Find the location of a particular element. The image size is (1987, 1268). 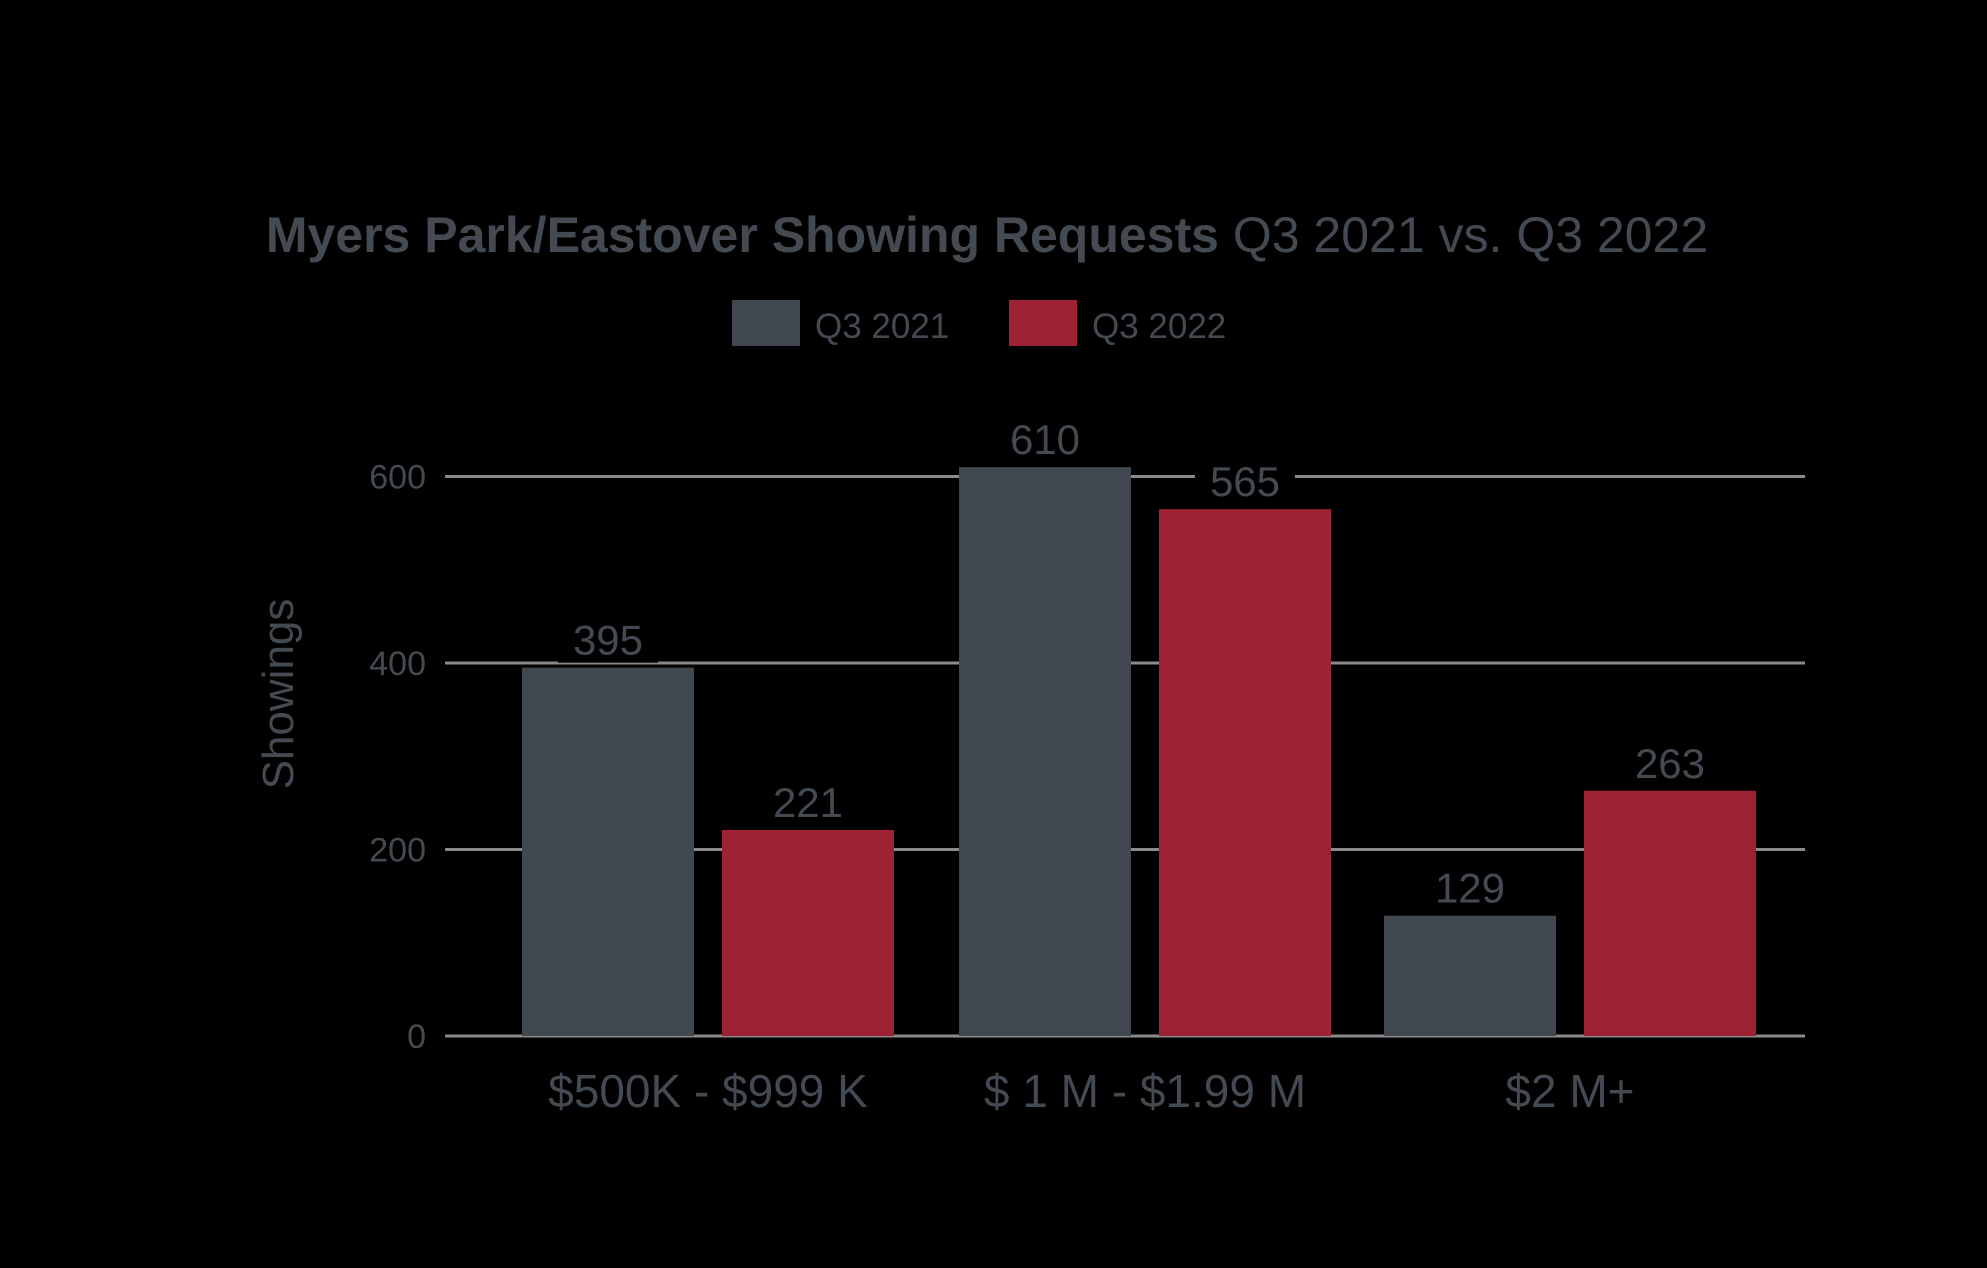

legend-swatch-q3-2021 is located at coordinates (766, 323).